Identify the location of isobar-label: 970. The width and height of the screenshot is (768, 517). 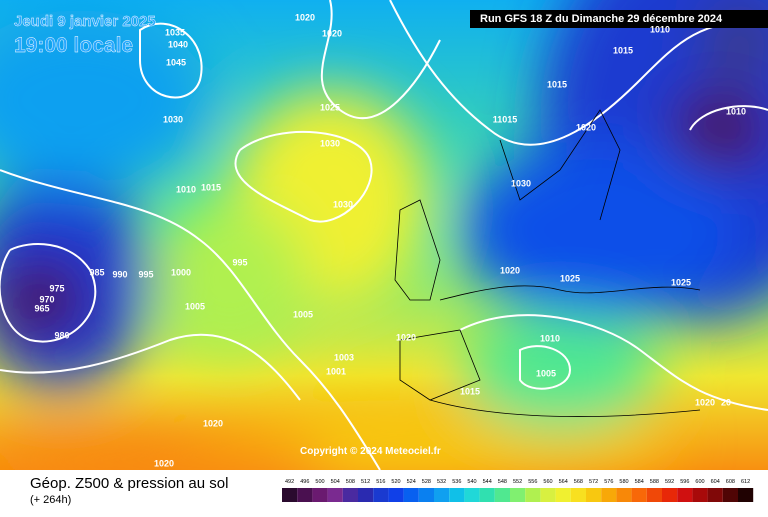
(46, 299).